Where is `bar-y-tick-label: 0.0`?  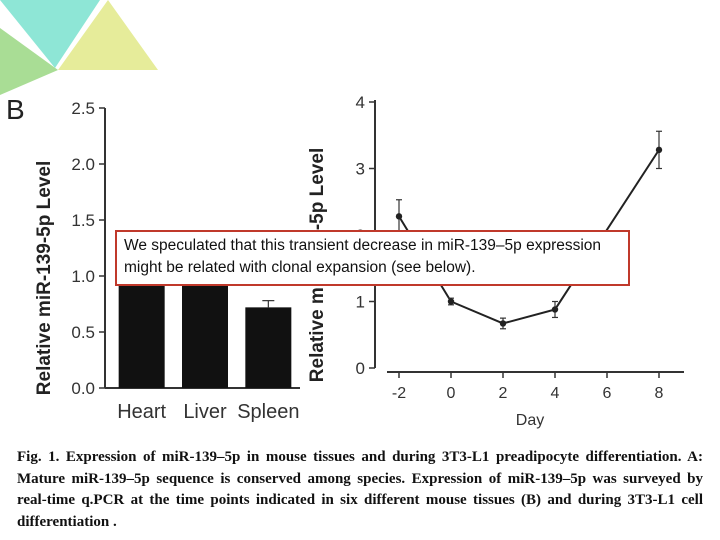
bar-y-tick-label: 0.0 is located at coordinates (83, 388).